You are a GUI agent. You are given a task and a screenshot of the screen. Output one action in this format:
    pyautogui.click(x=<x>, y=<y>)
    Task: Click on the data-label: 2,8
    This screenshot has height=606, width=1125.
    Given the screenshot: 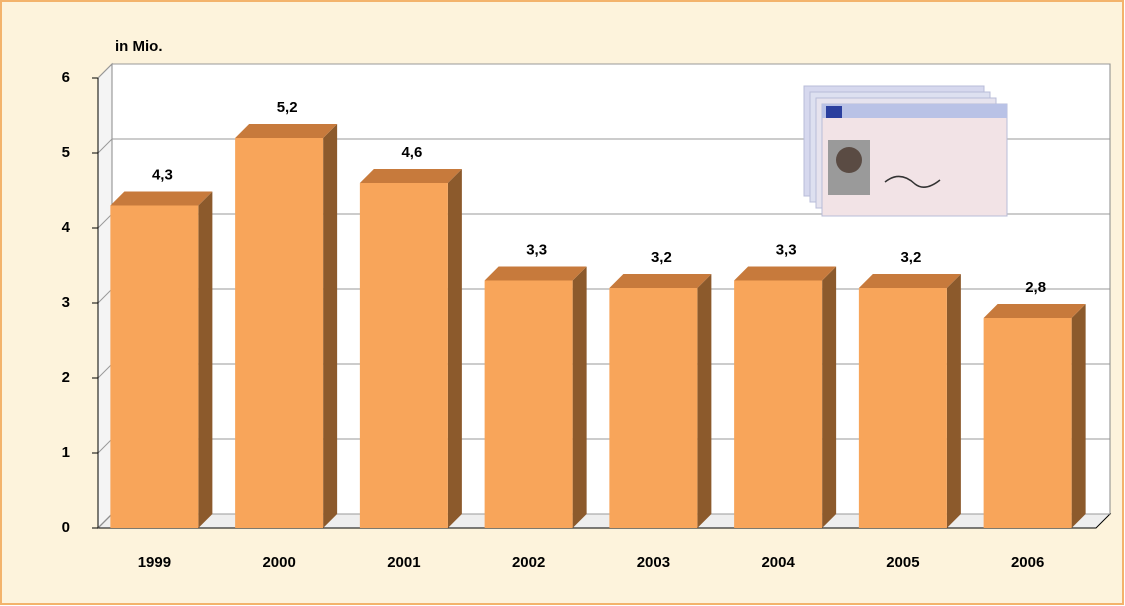 What is the action you would take?
    pyautogui.click(x=1035, y=287)
    